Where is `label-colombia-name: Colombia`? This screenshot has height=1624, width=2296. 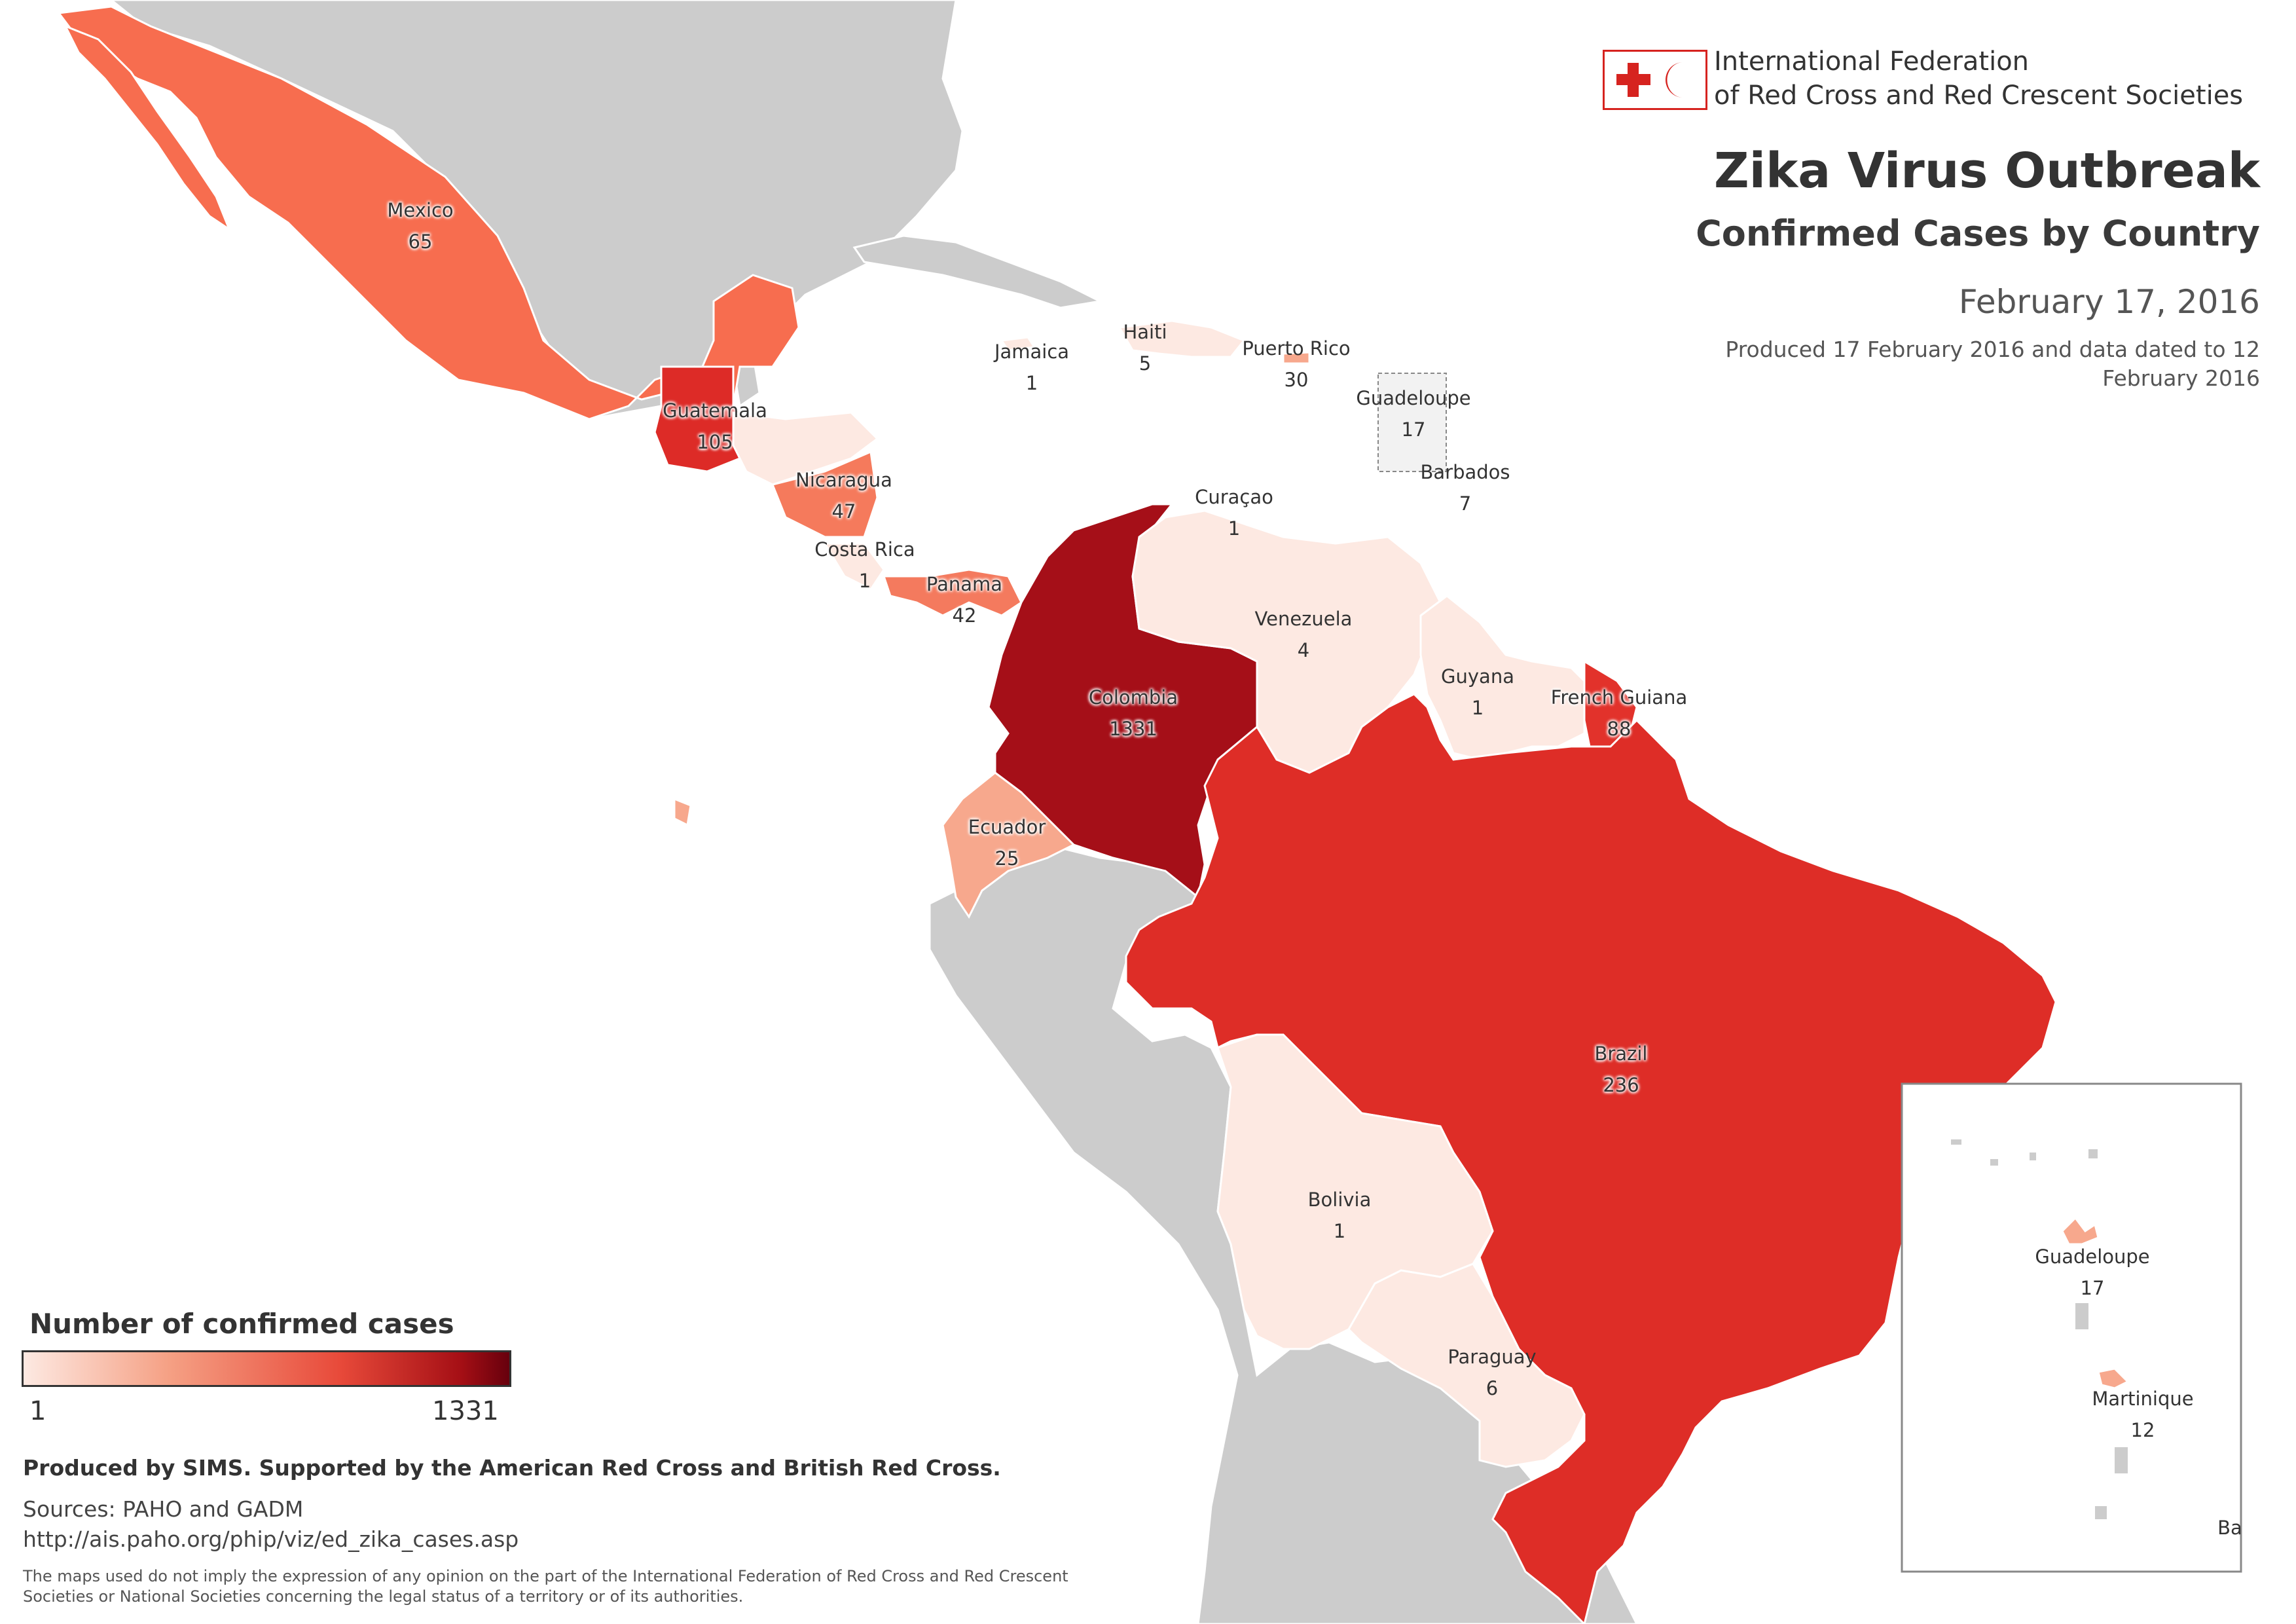 label-colombia-name: Colombia is located at coordinates (1133, 697).